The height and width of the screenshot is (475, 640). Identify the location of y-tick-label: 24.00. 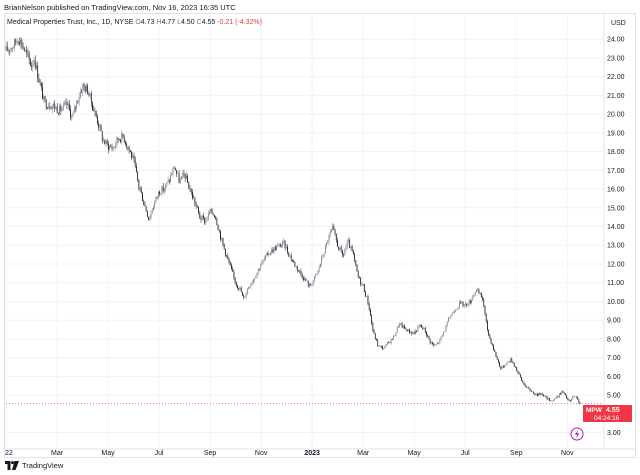
(616, 40).